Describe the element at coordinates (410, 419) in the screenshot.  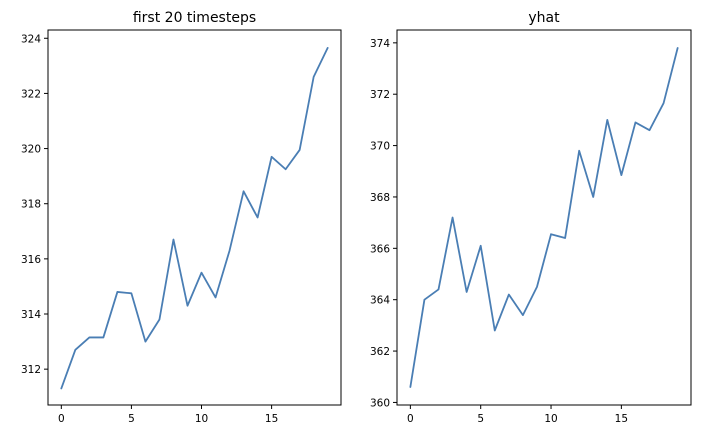
I see `right-x-tick-label: 0` at that location.